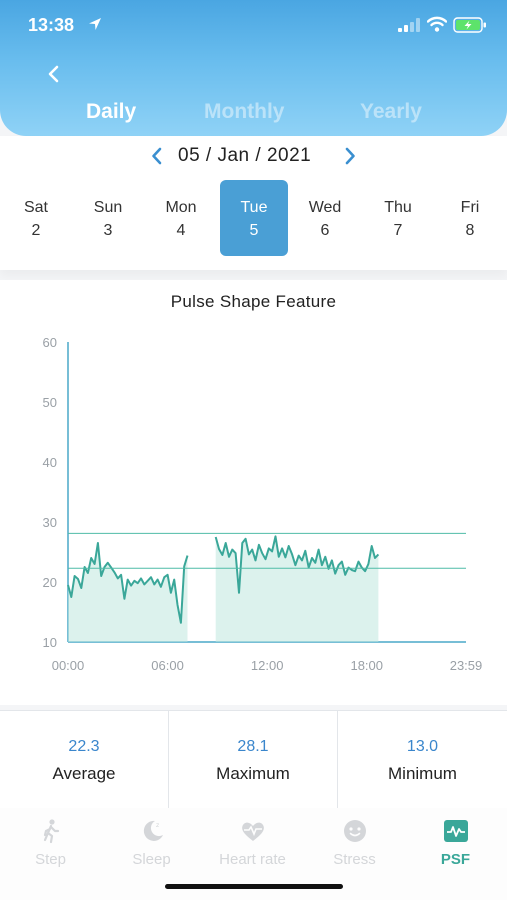 This screenshot has height=900, width=507. Describe the element at coordinates (181, 230) in the screenshot. I see `day-number: 4` at that location.